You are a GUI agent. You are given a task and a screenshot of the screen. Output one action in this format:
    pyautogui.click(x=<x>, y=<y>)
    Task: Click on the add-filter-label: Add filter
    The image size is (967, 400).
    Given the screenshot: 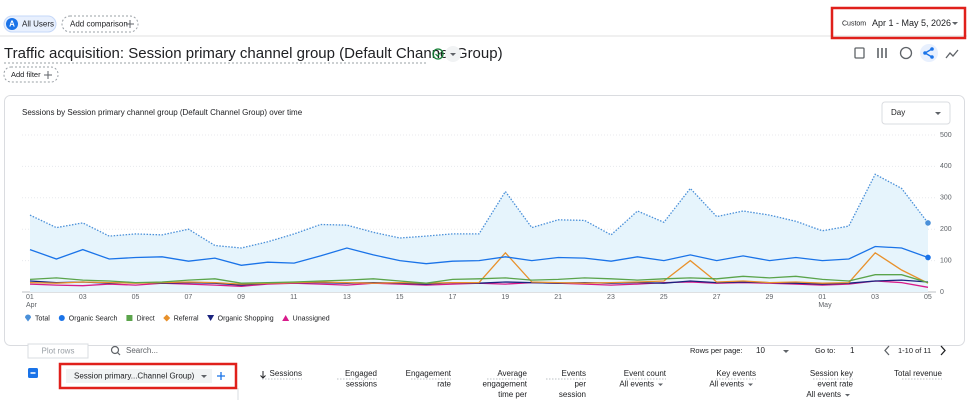 What is the action you would take?
    pyautogui.click(x=26, y=74)
    